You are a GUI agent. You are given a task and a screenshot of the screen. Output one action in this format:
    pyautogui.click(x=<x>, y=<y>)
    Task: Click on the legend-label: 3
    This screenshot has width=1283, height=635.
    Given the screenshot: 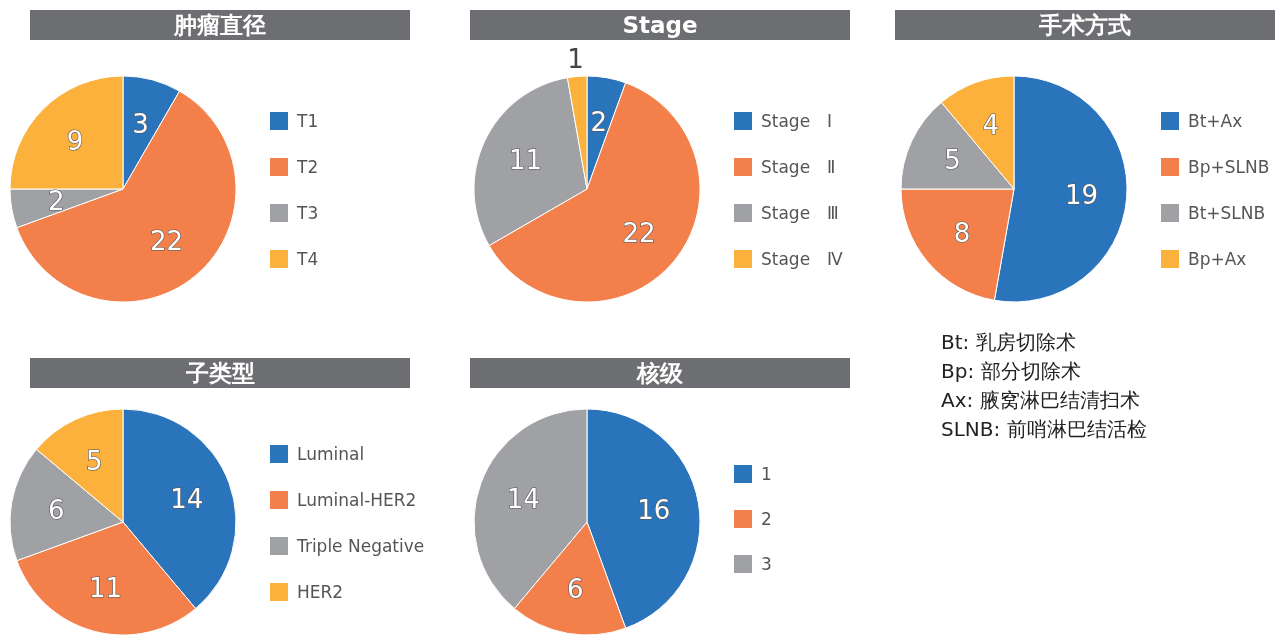 What is the action you would take?
    pyautogui.click(x=766, y=563)
    